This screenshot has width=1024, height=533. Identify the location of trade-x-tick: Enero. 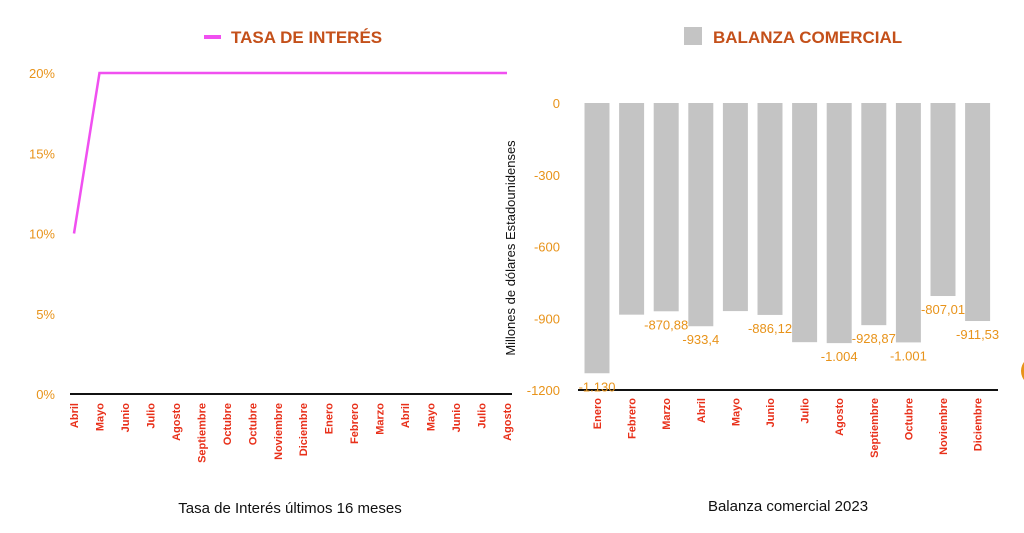
(598, 413).